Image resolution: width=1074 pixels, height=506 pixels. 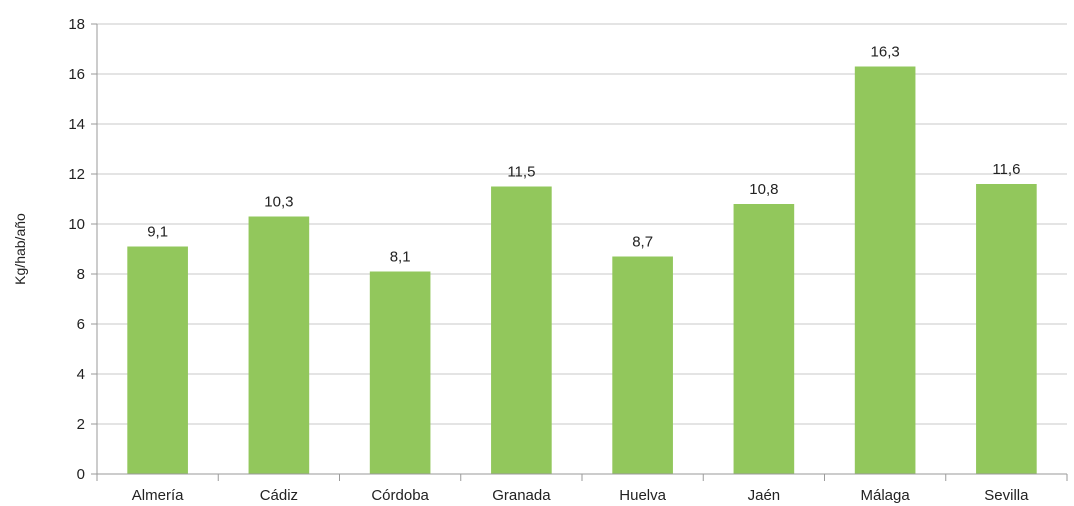 I want to click on y-tick-label: 16, so click(x=76, y=74).